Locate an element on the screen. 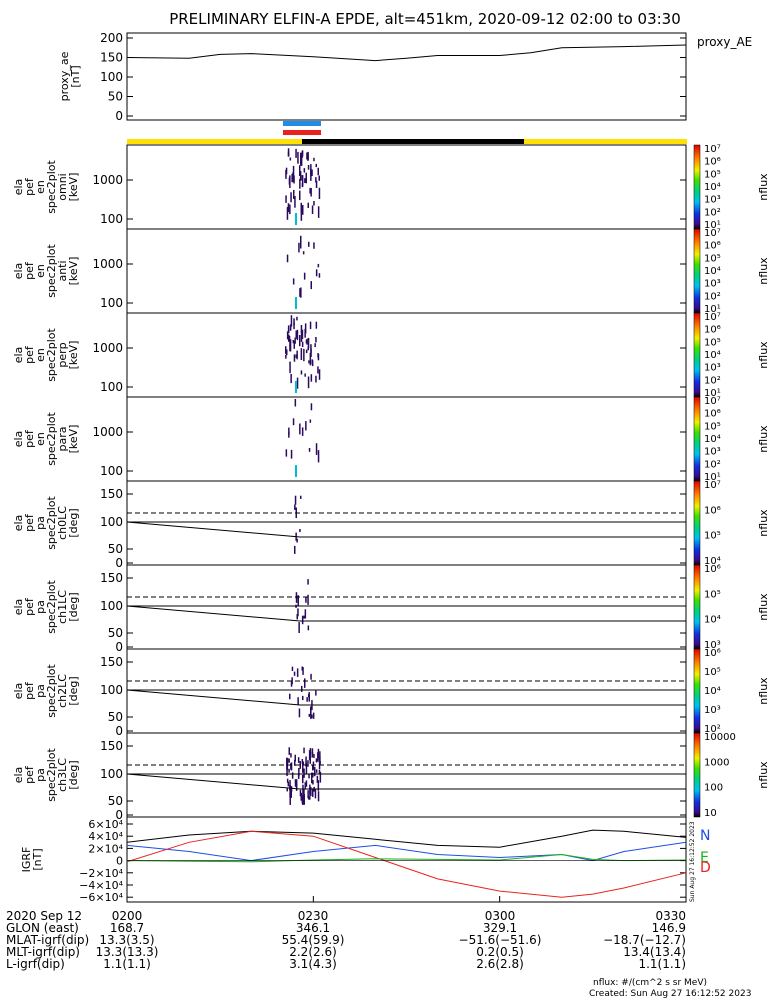 The width and height of the screenshot is (775, 1000). ylabel-pa_ch3-4: ch3LC is located at coordinates (62, 775).